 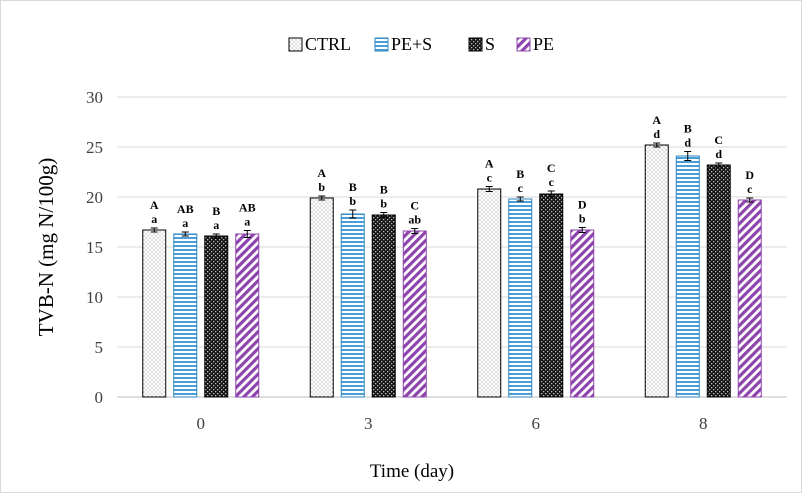 What do you see at coordinates (411, 44) in the screenshot?
I see `legend-label: PE+S` at bounding box center [411, 44].